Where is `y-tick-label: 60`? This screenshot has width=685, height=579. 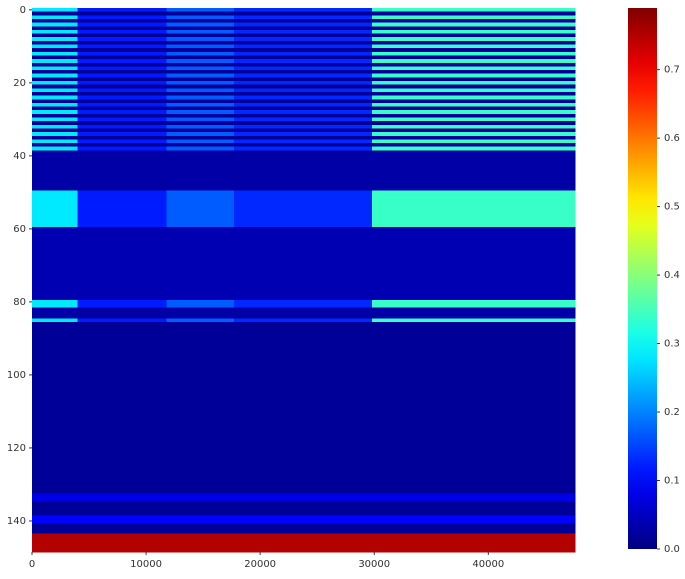
y-tick-label: 60 is located at coordinates (19, 229).